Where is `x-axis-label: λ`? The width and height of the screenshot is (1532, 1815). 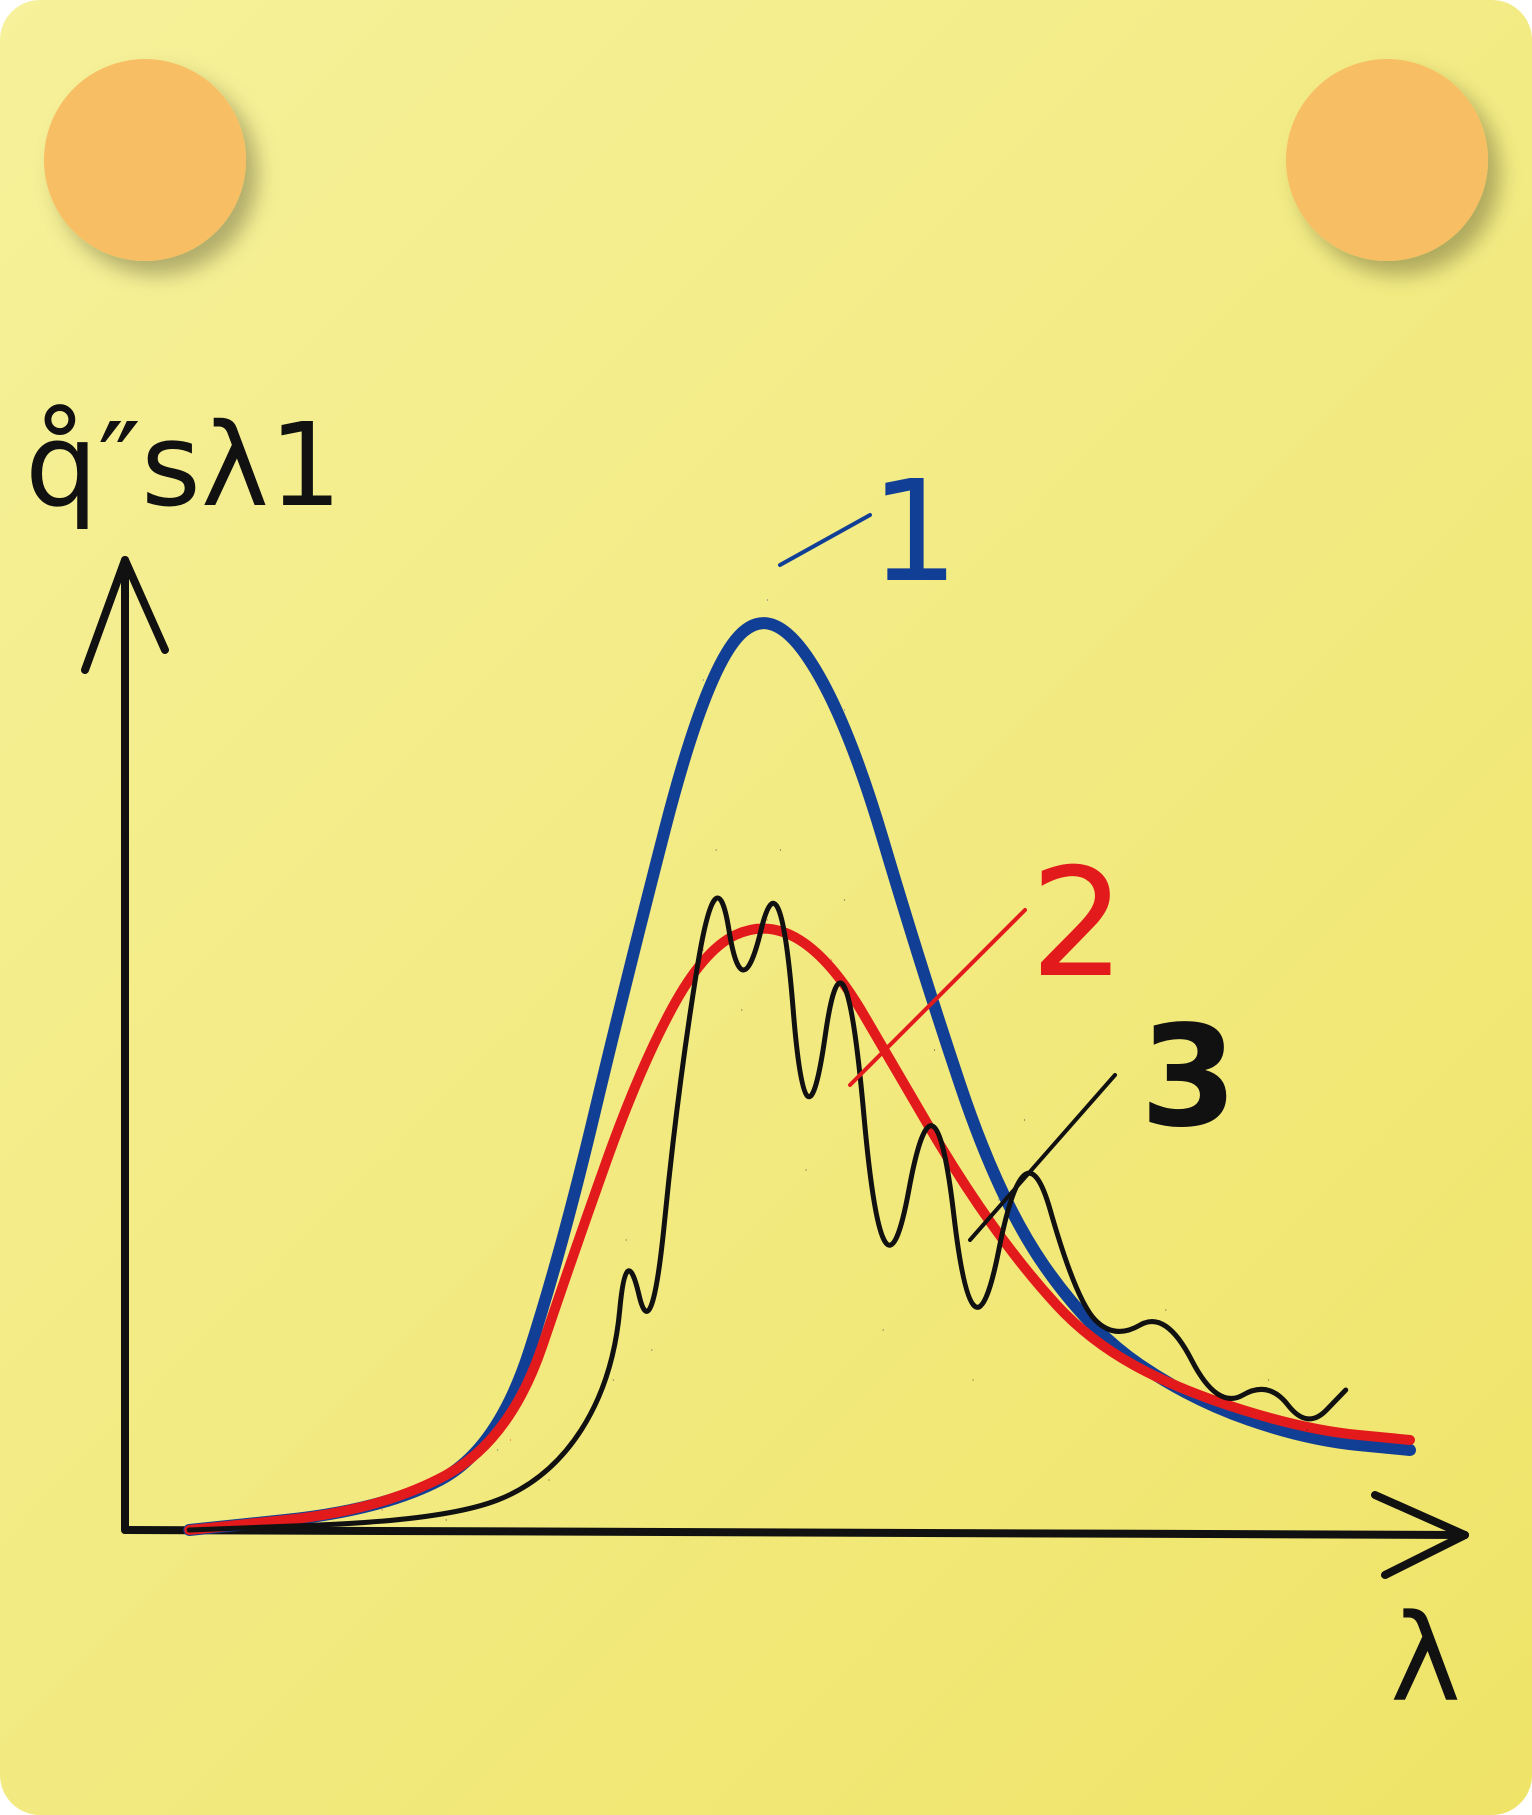 x-axis-label: λ is located at coordinates (1425, 1659).